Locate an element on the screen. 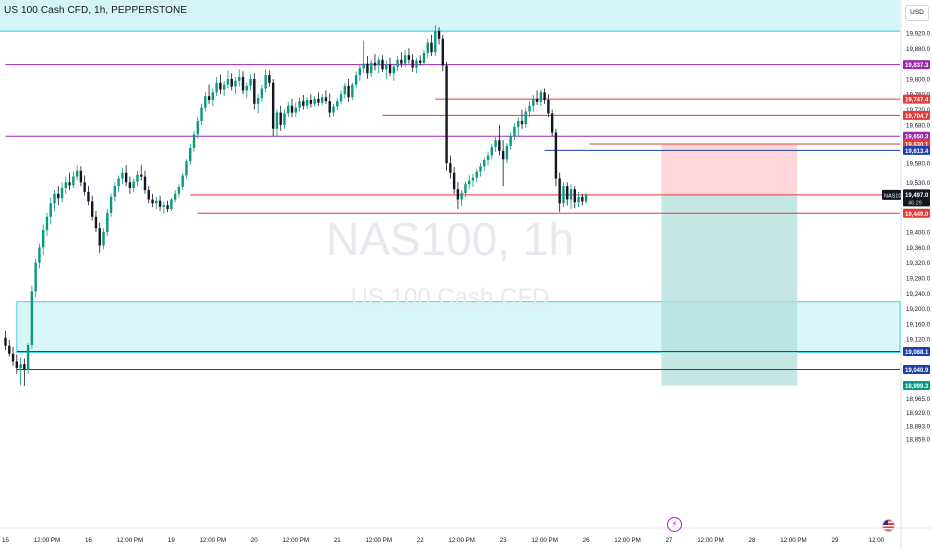 The width and height of the screenshot is (932, 555). us-flag-icon is located at coordinates (888, 525).